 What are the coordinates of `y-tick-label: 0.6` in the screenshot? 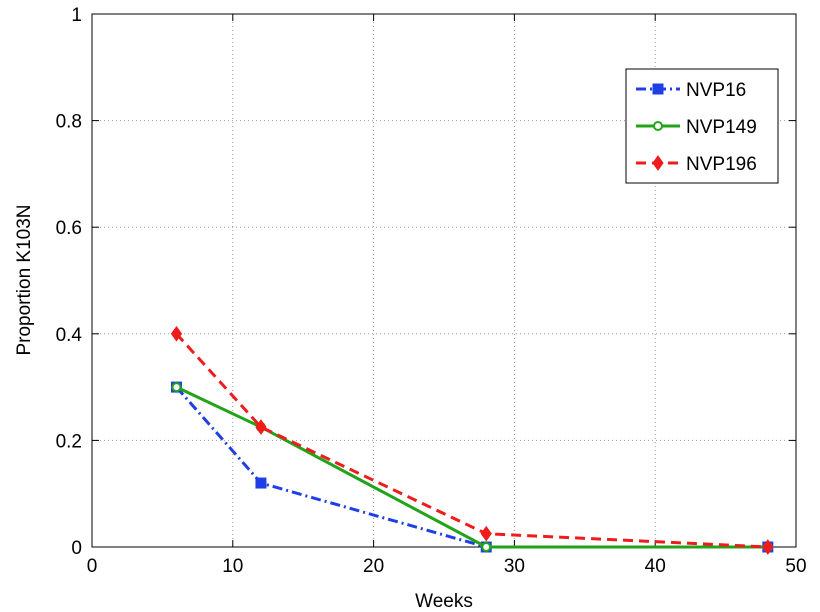 It's located at (69, 228).